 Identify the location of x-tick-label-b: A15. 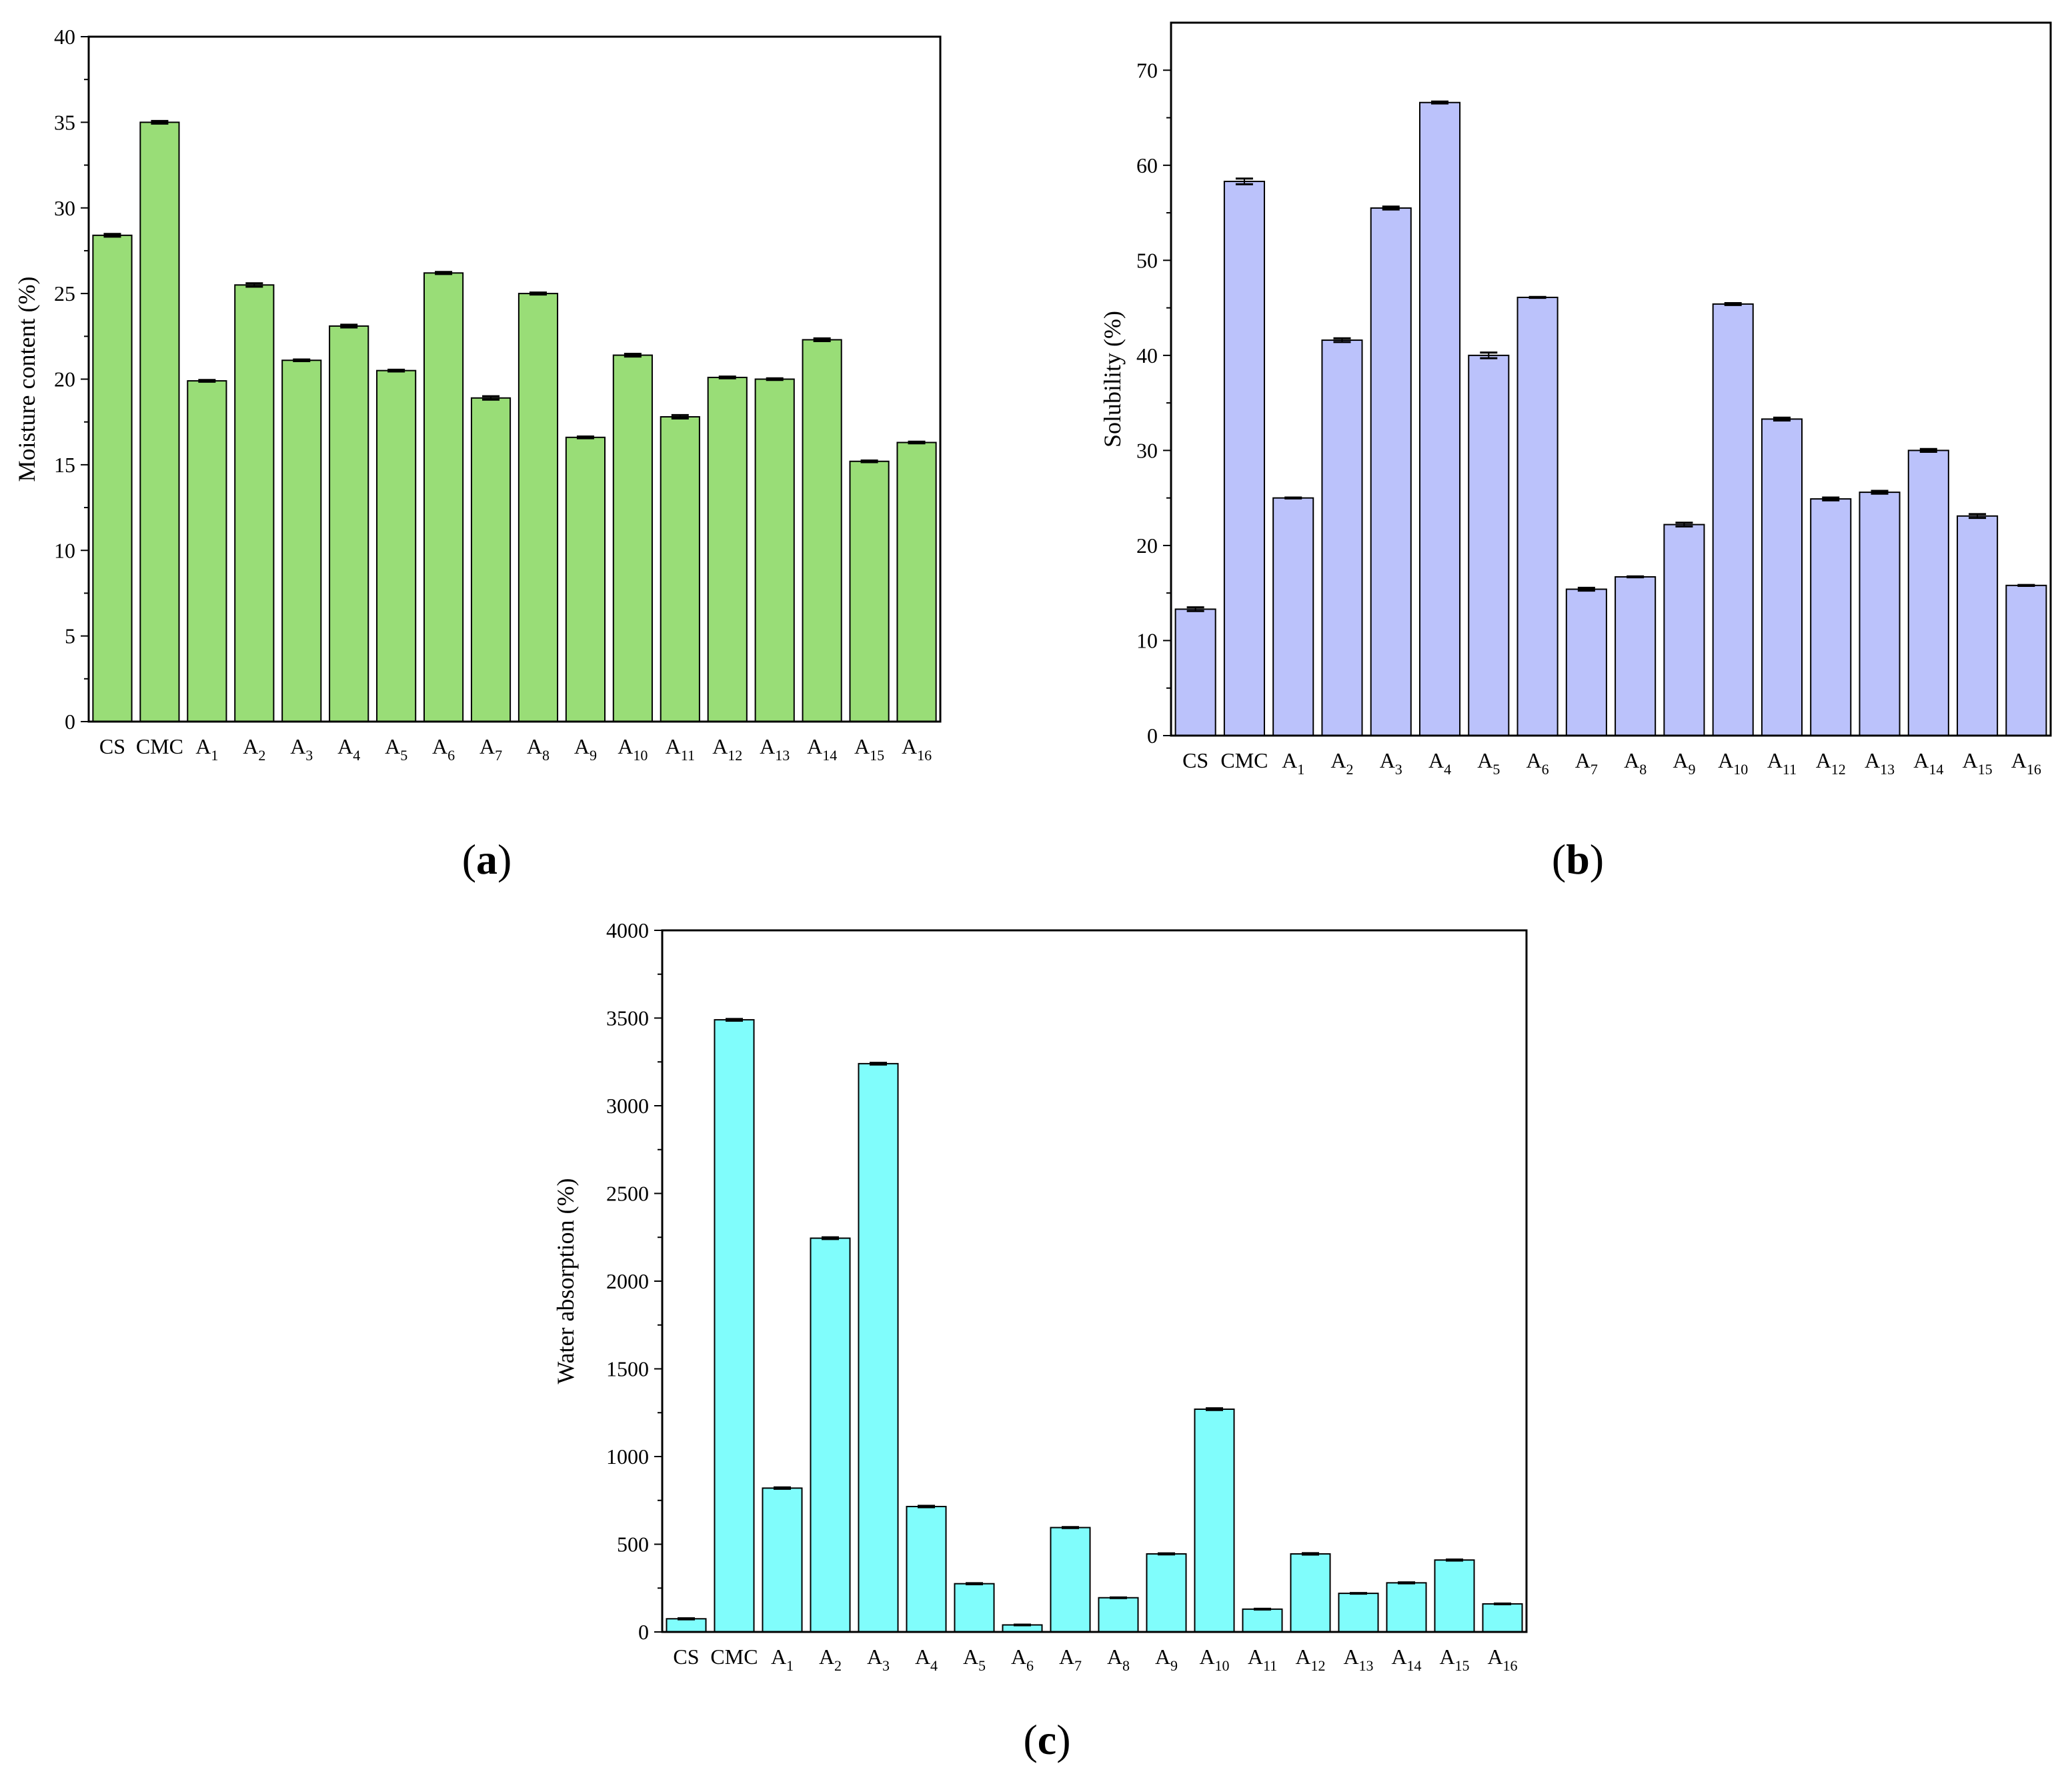
(1978, 763).